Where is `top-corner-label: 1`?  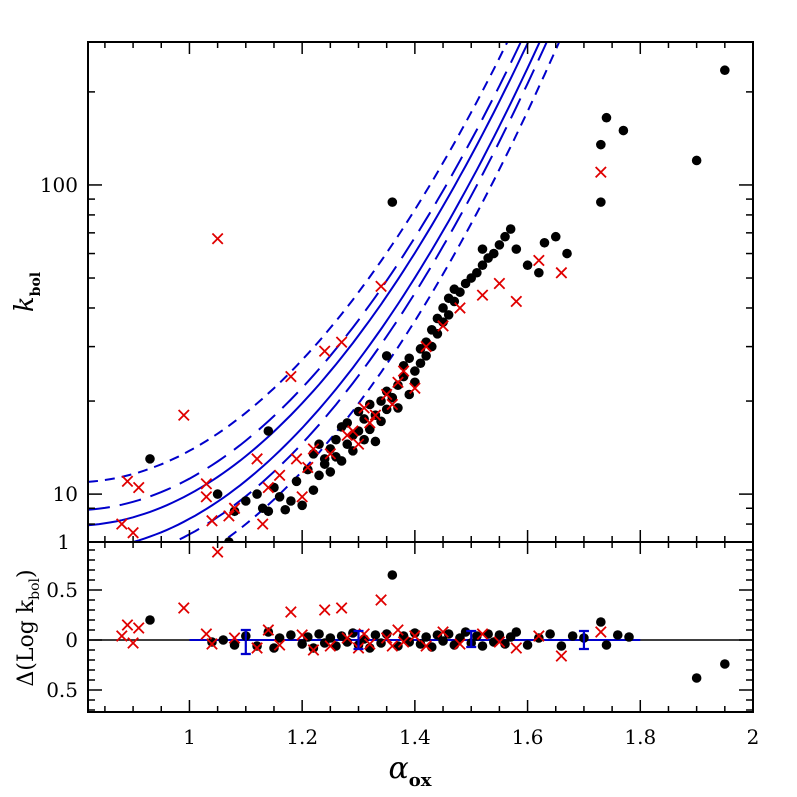
top-corner-label: 1 is located at coordinates (63, 542).